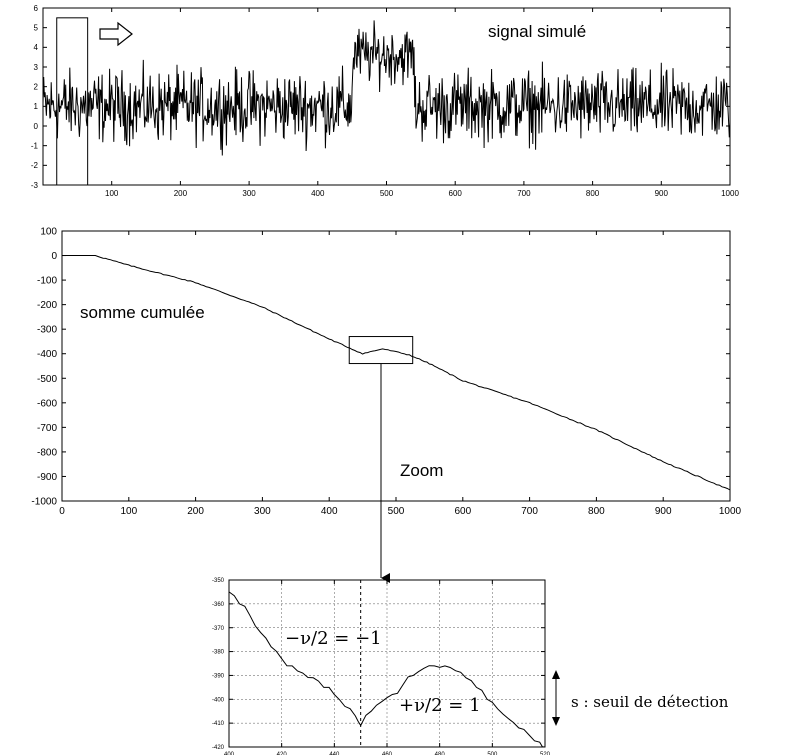 This screenshot has width=794, height=755. What do you see at coordinates (47, 452) in the screenshot?
I see `cumsum-ytick-label: -800` at bounding box center [47, 452].